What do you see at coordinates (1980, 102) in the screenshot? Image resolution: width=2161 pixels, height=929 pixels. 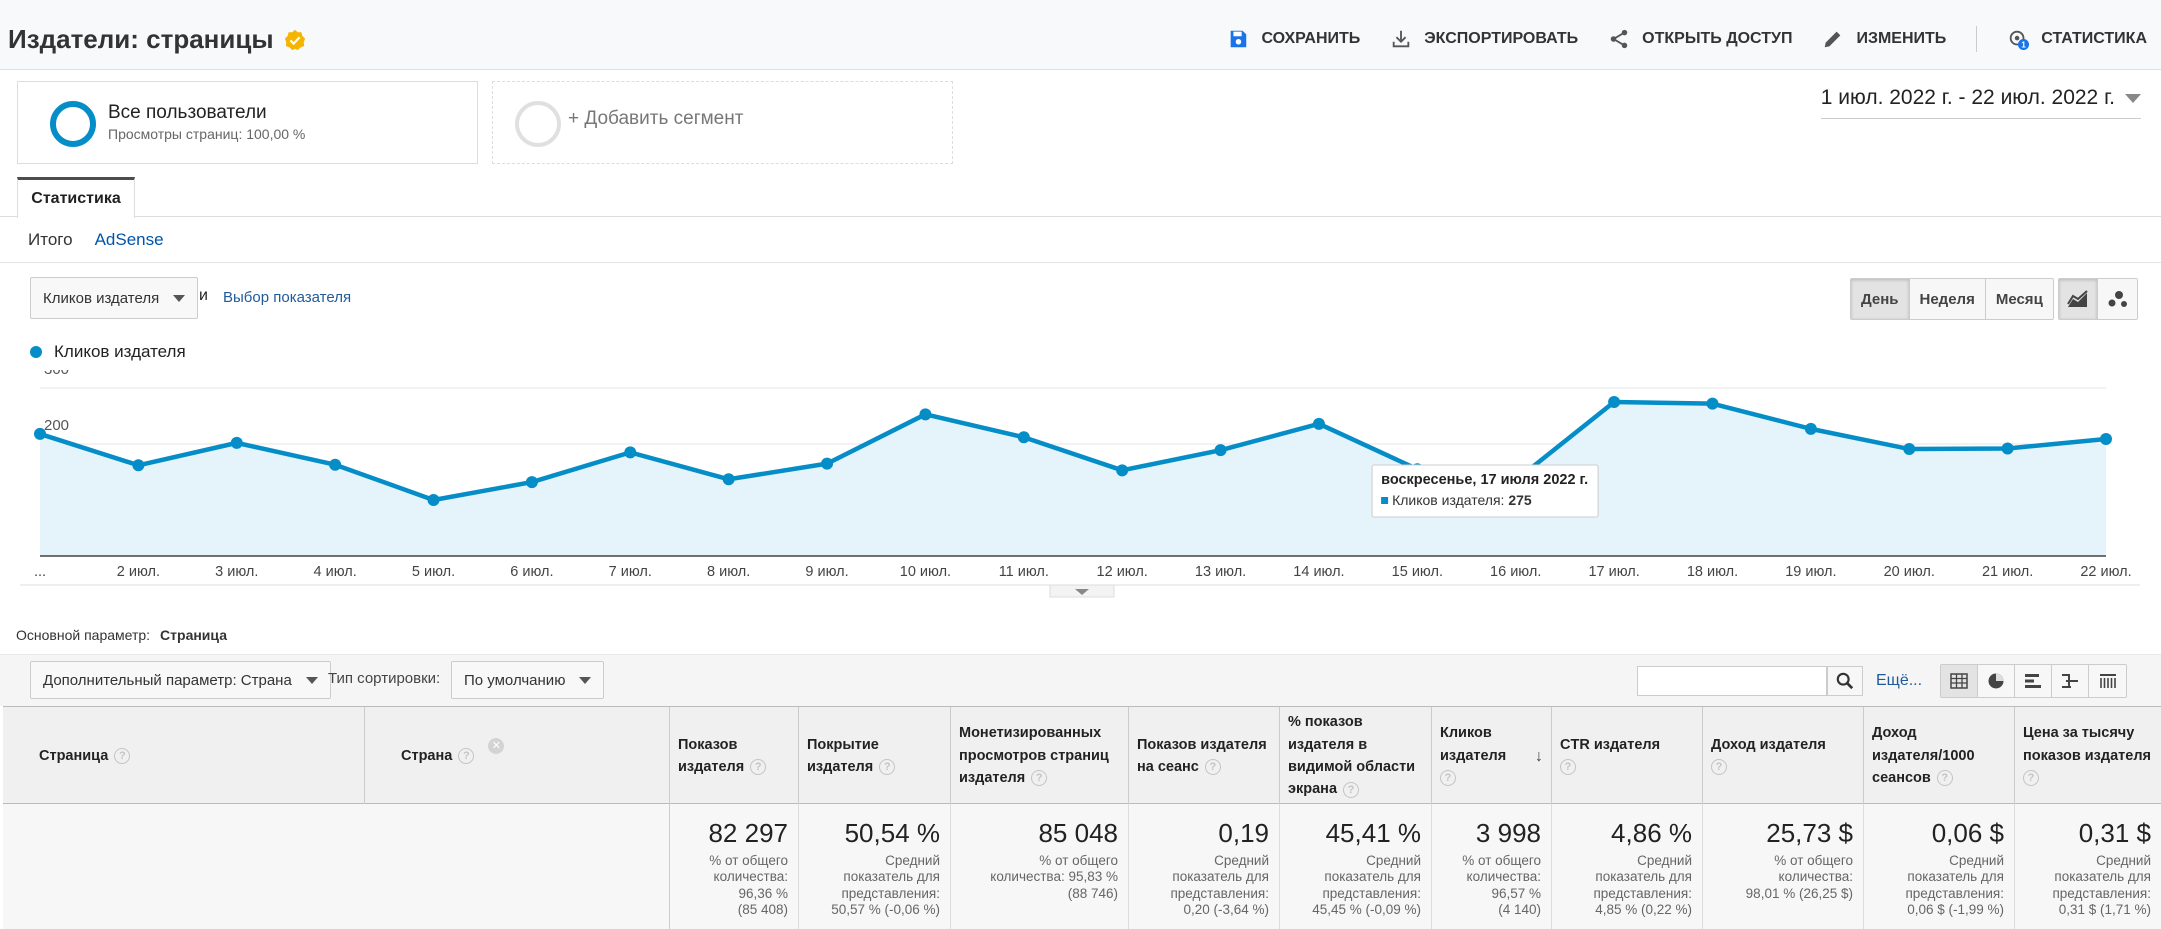 I see `date-range-picker: 1 июл. 2022 г. - 22 июл. 2022 г.` at bounding box center [1980, 102].